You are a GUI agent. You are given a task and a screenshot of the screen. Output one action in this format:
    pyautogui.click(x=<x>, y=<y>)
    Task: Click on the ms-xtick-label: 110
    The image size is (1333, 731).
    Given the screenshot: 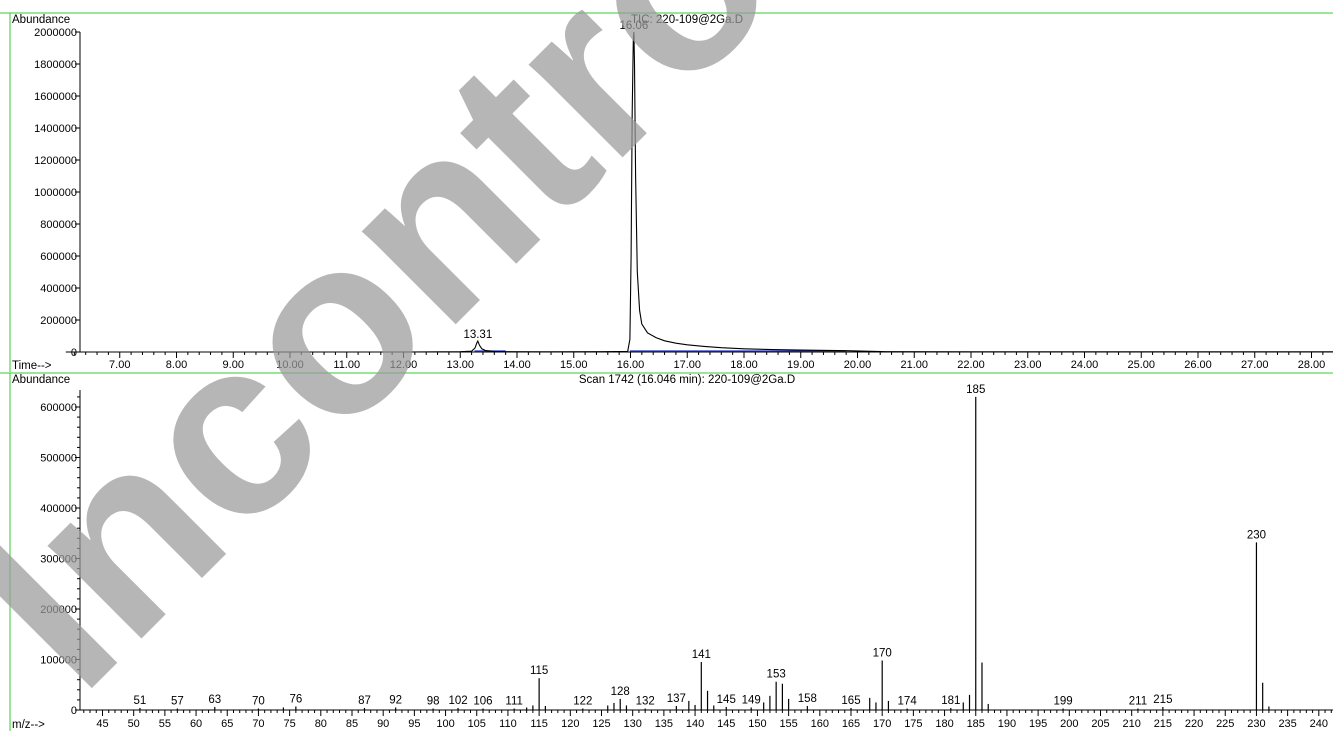 What is the action you would take?
    pyautogui.click(x=508, y=724)
    